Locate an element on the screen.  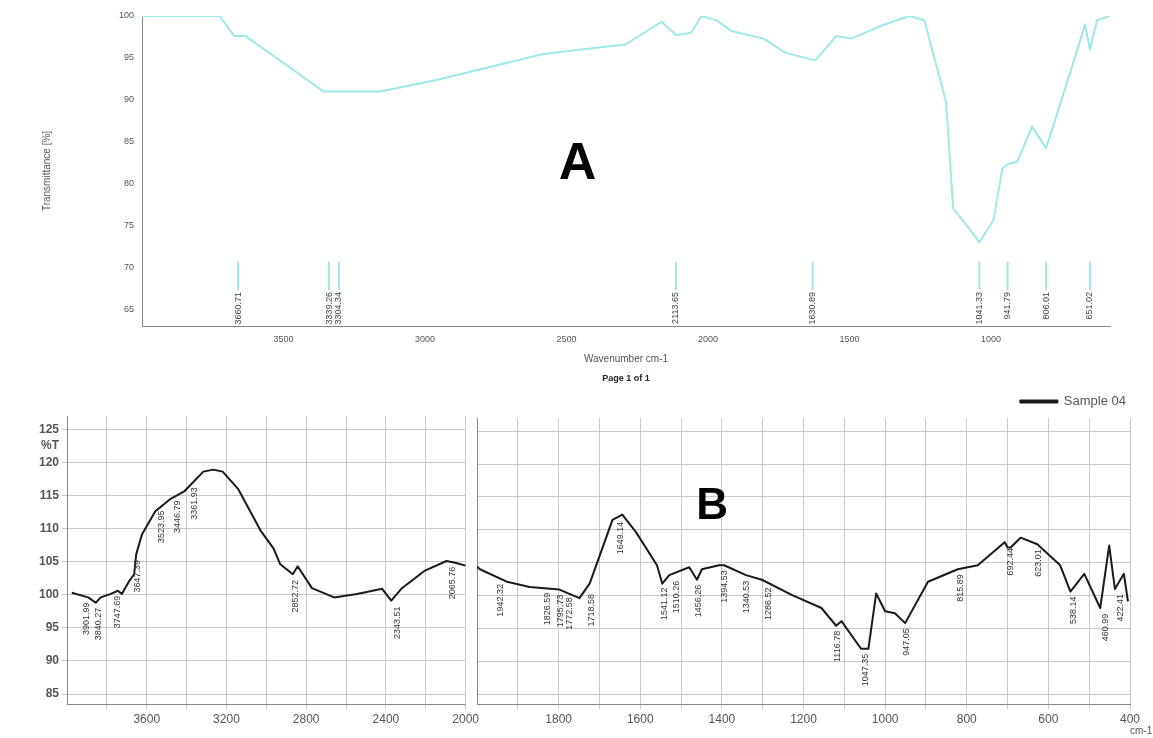
x-tick-label: 1400 is located at coordinates (722, 718).